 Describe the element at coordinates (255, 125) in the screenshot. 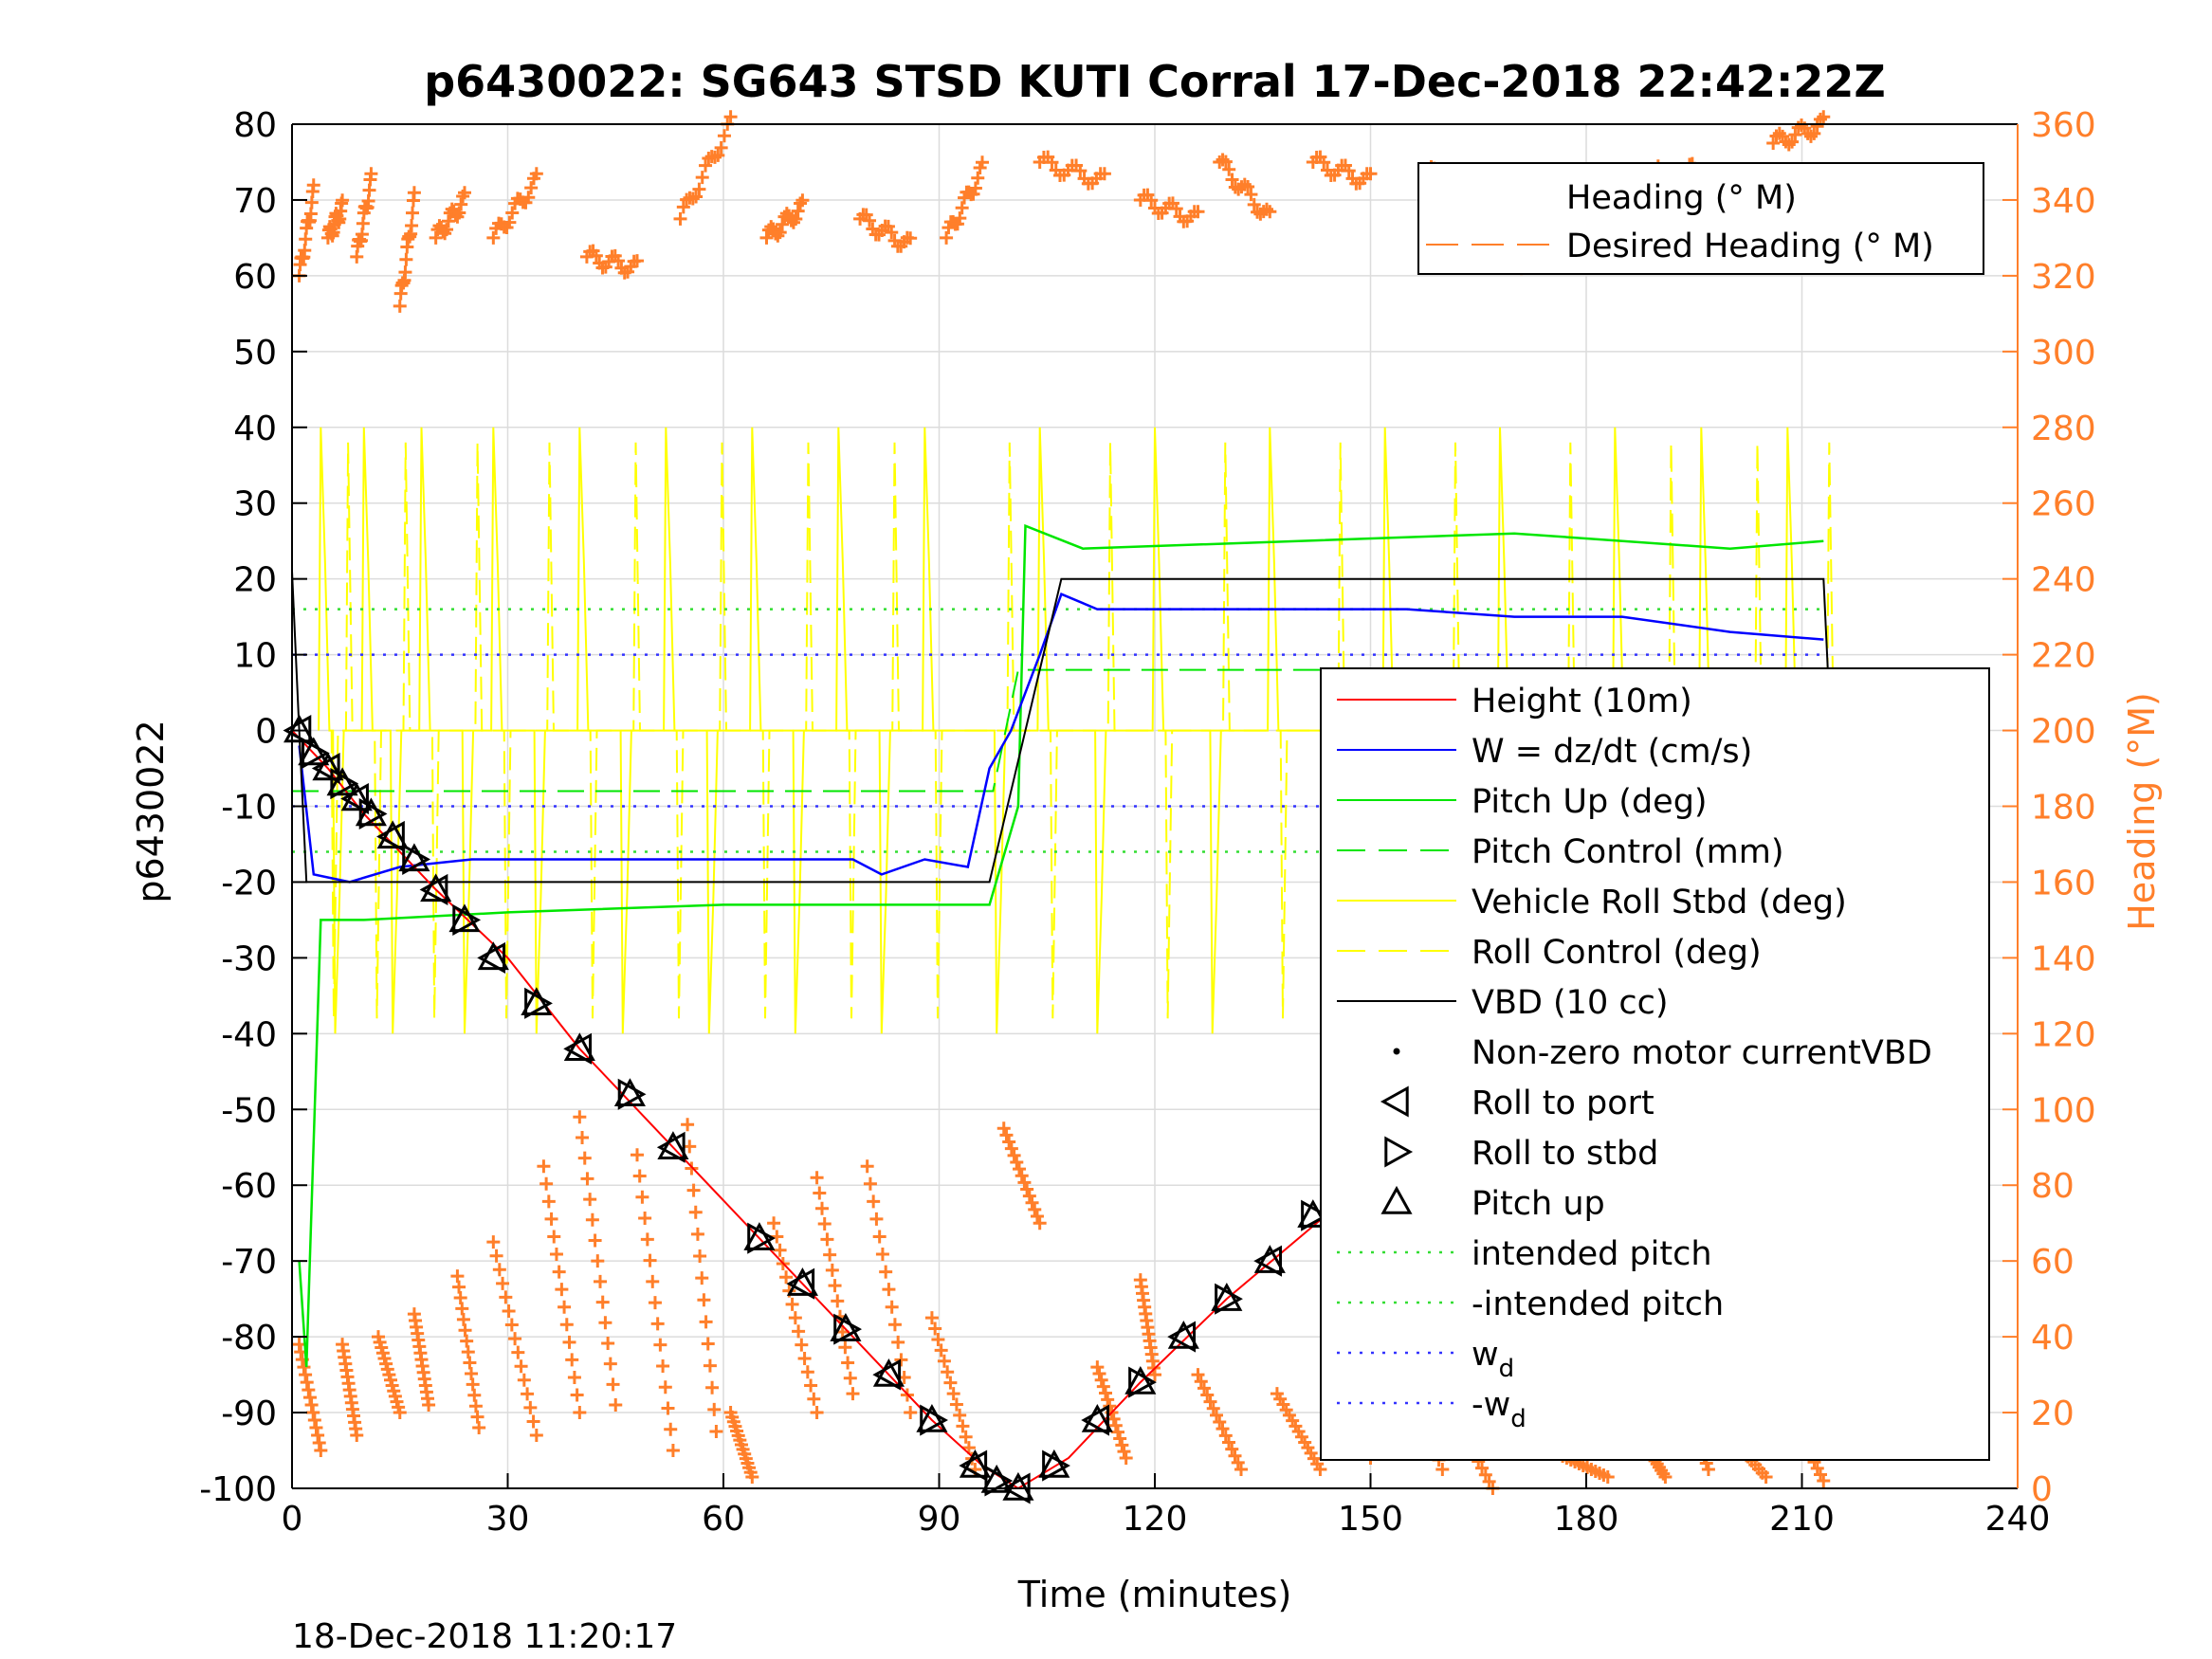

I see `y-tick-label: 80` at that location.